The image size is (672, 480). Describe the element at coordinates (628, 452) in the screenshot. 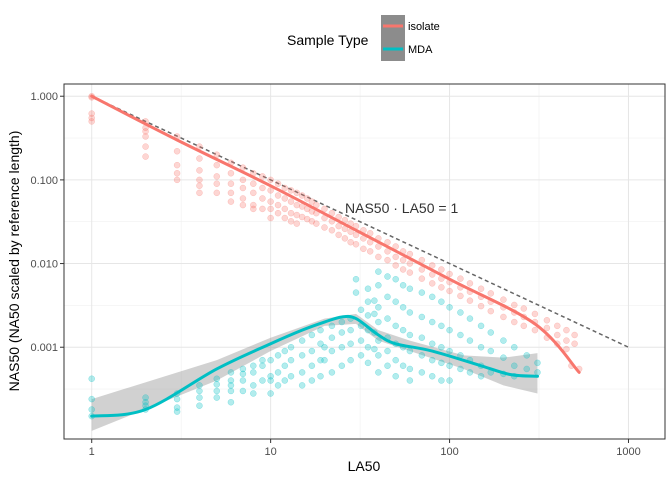

I see `x-tick-label: 1000` at that location.